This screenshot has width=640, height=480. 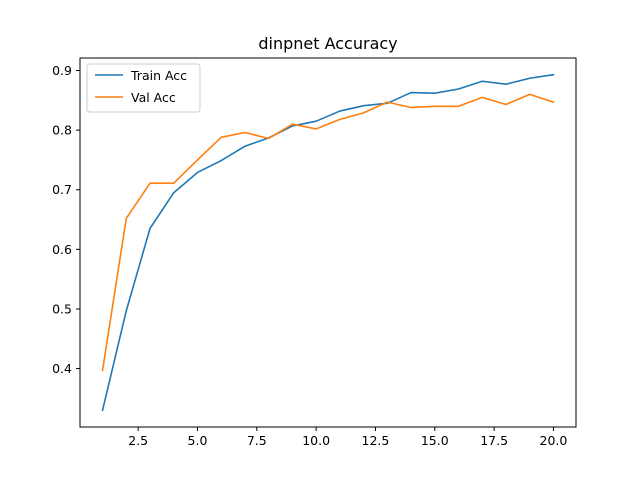 What do you see at coordinates (138, 440) in the screenshot?
I see `x-tick-label: 2.5` at bounding box center [138, 440].